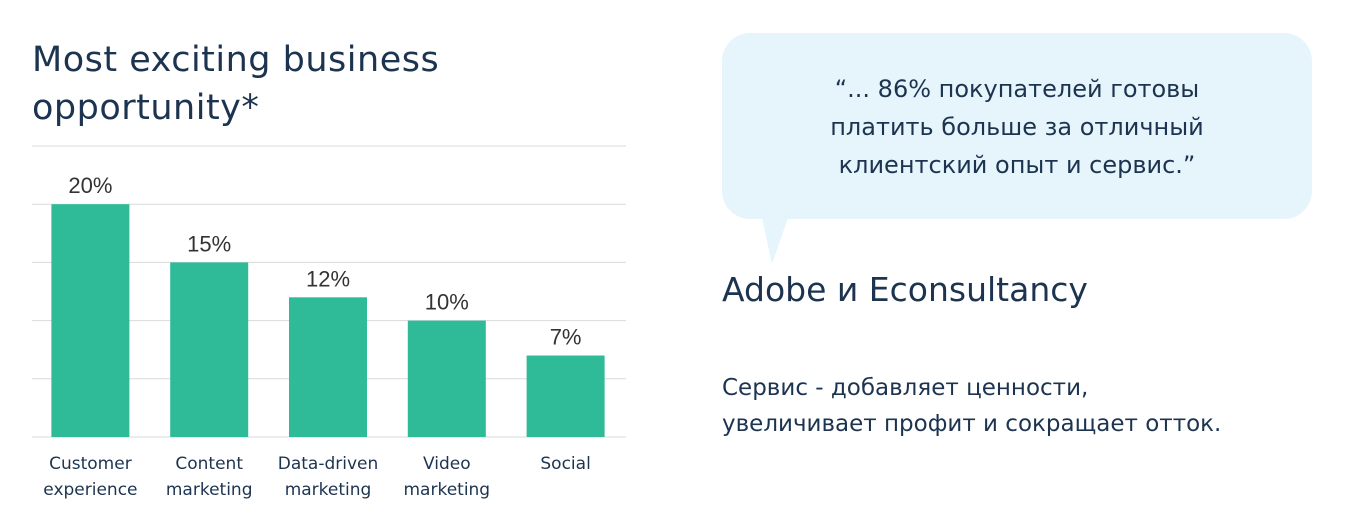  What do you see at coordinates (209, 243) in the screenshot?
I see `bar-value-label: 15%` at bounding box center [209, 243].